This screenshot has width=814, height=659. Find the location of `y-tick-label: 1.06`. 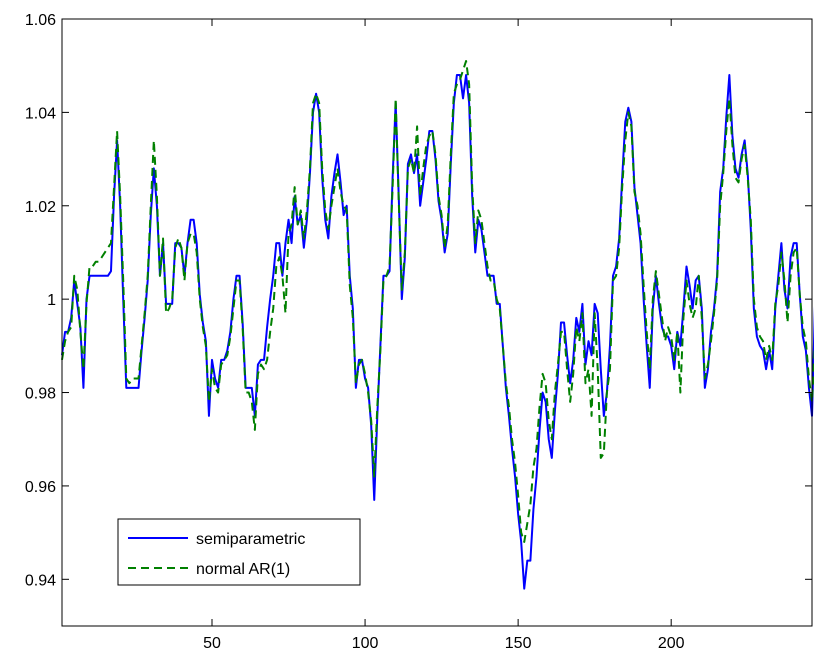

y-tick-label: 1.06 is located at coordinates (40, 20).